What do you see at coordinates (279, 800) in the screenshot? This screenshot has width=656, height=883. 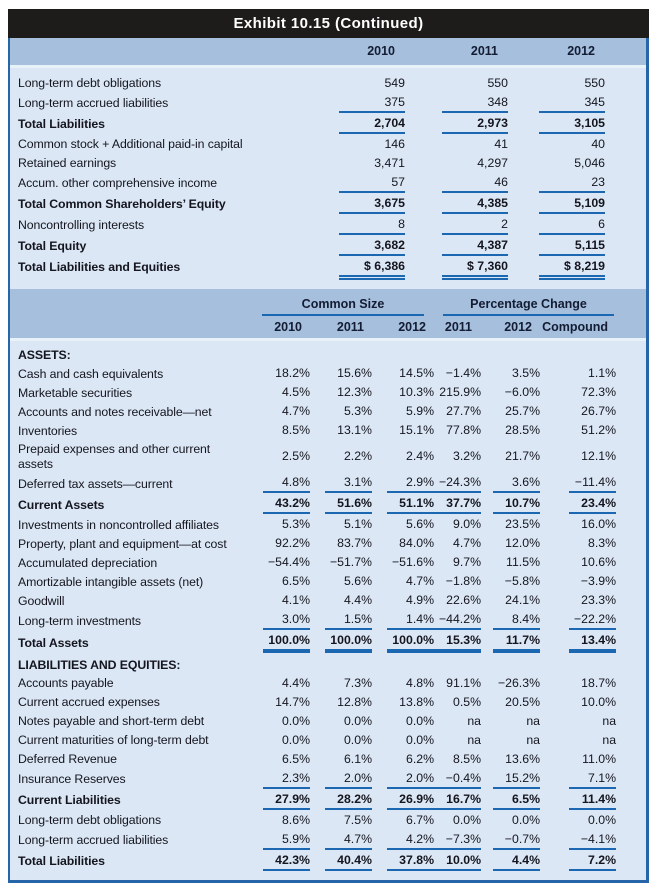 I see `cell-value: 27.9%` at bounding box center [279, 800].